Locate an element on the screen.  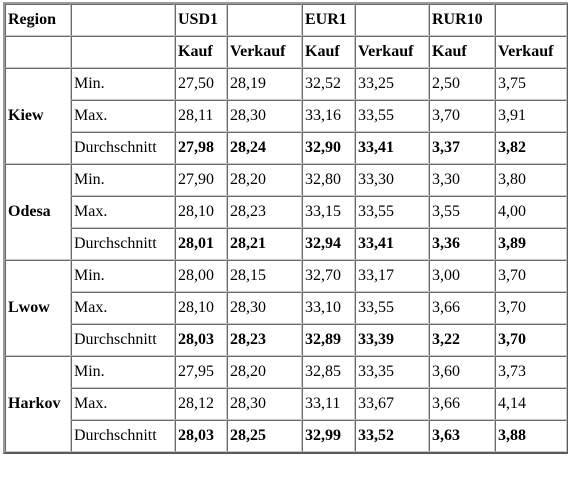
rate-cell: 27,50 is located at coordinates (201, 84).